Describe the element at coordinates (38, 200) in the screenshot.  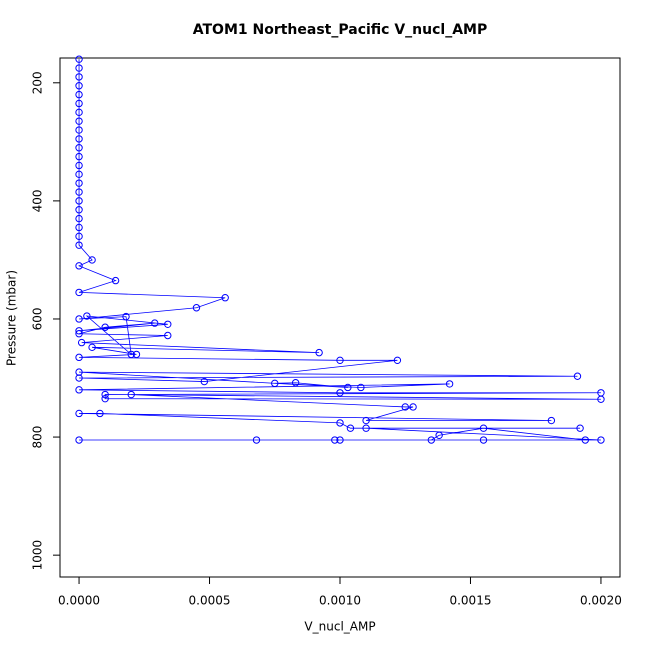
I see `y-tick-label: 400` at that location.